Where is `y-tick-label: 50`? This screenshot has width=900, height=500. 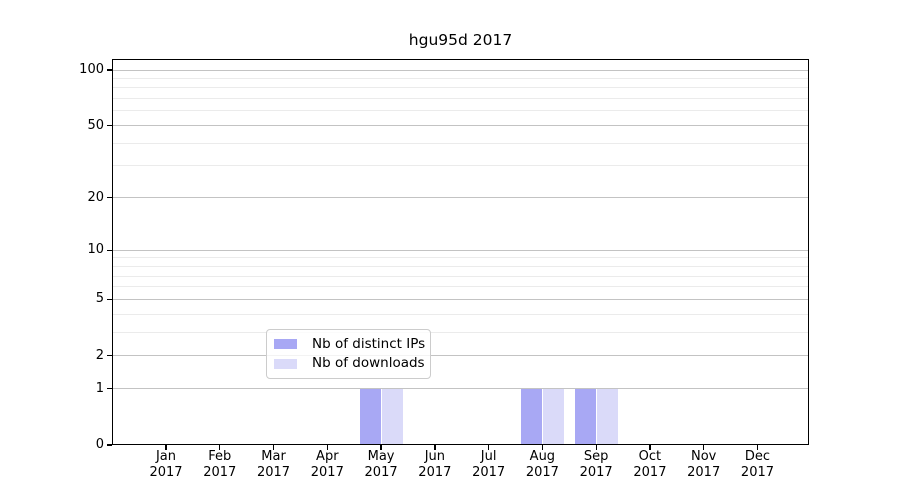
y-tick-label: 50 is located at coordinates (95, 125).